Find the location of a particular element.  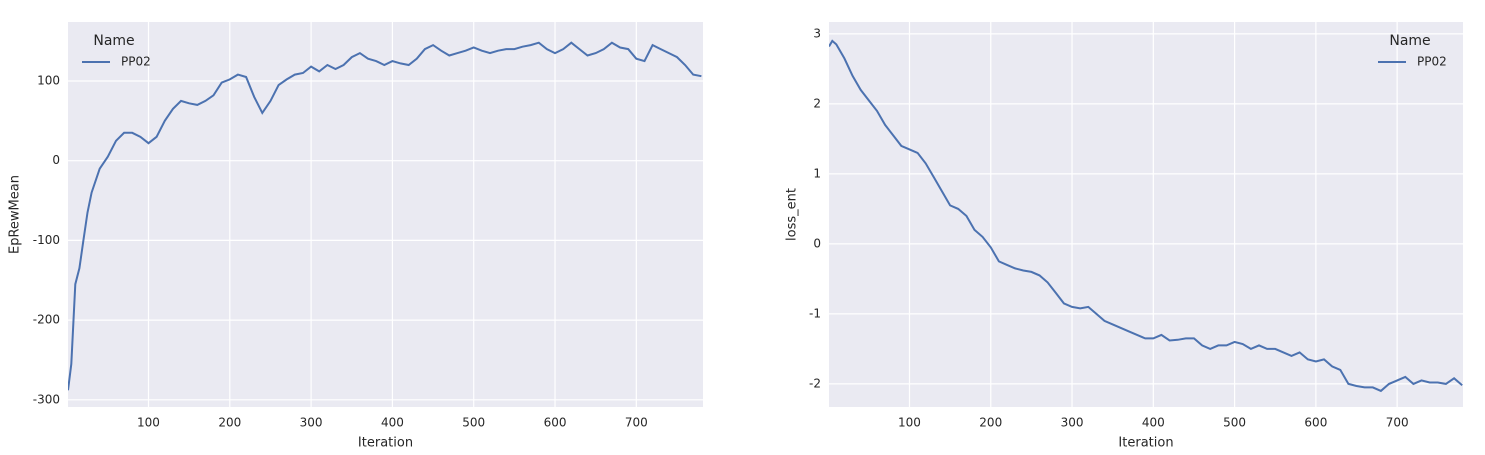

y-tick-label: 1 is located at coordinates (817, 173).